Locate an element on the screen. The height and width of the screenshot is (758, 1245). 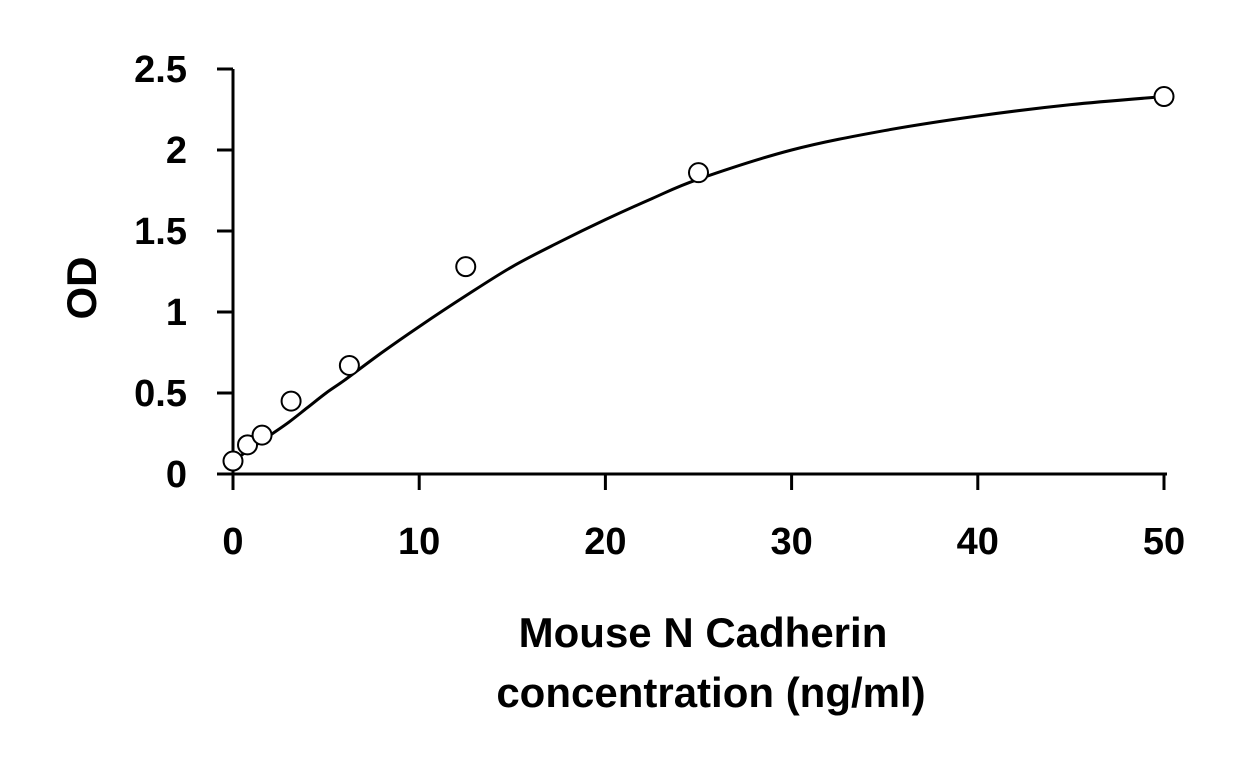
x-tick-label: 50 is located at coordinates (1164, 542).